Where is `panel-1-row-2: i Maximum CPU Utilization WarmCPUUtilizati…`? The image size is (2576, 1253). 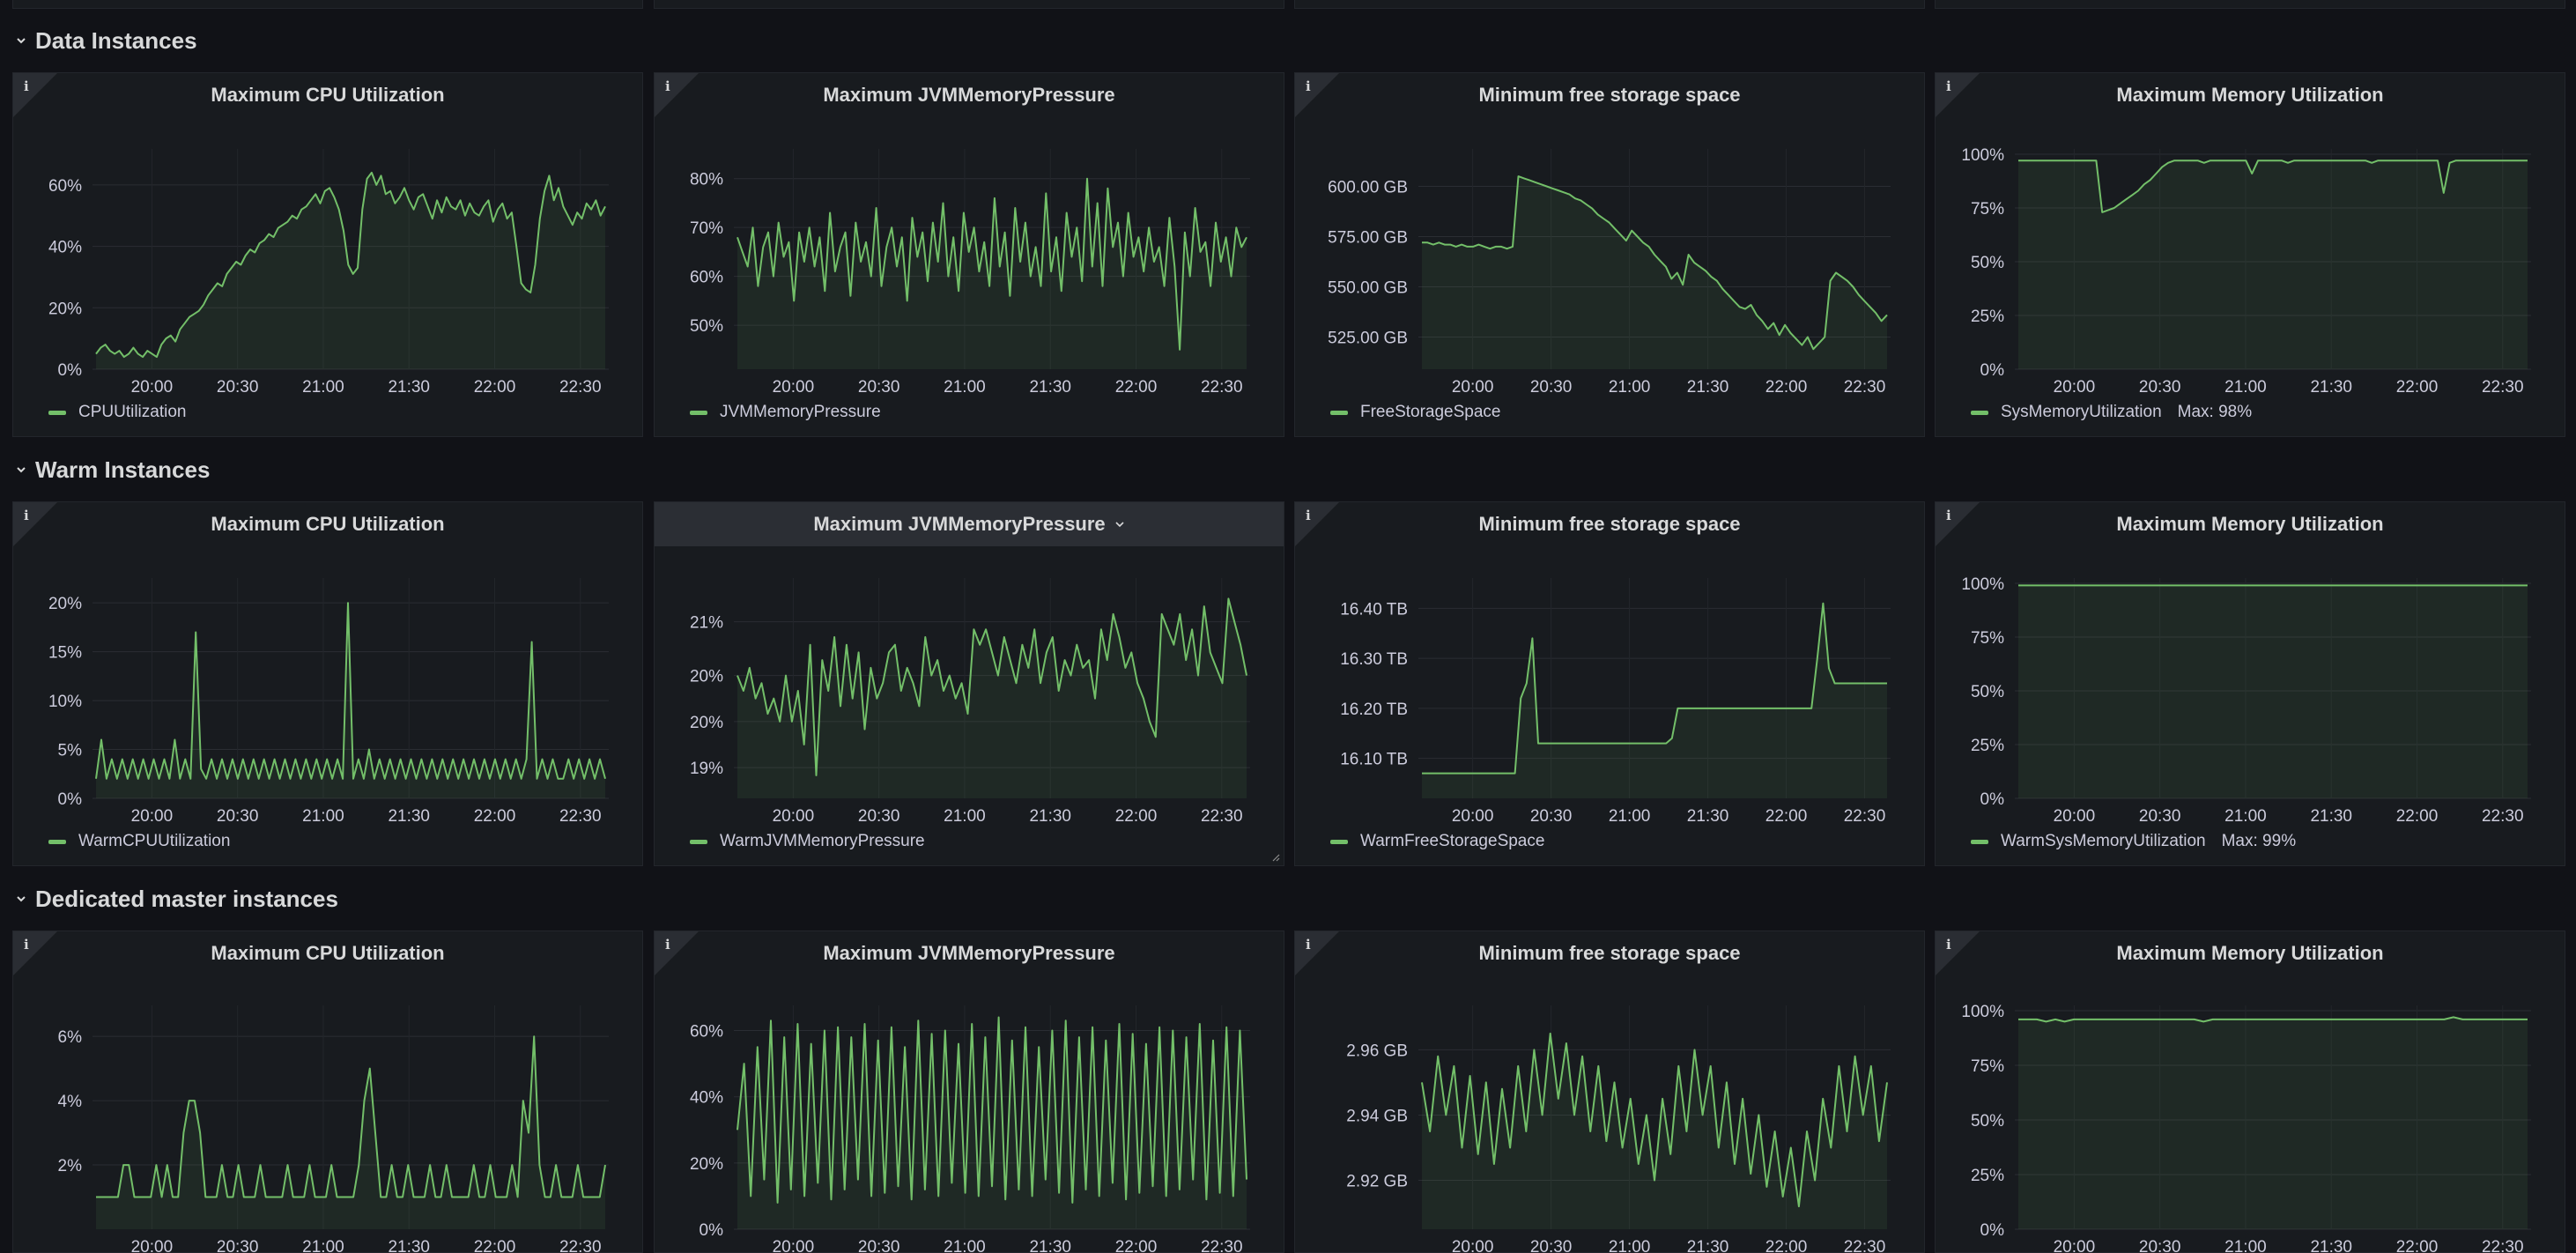 panel-1-row-2: i Maximum CPU Utilization WarmCPUUtilizati… is located at coordinates (328, 683).